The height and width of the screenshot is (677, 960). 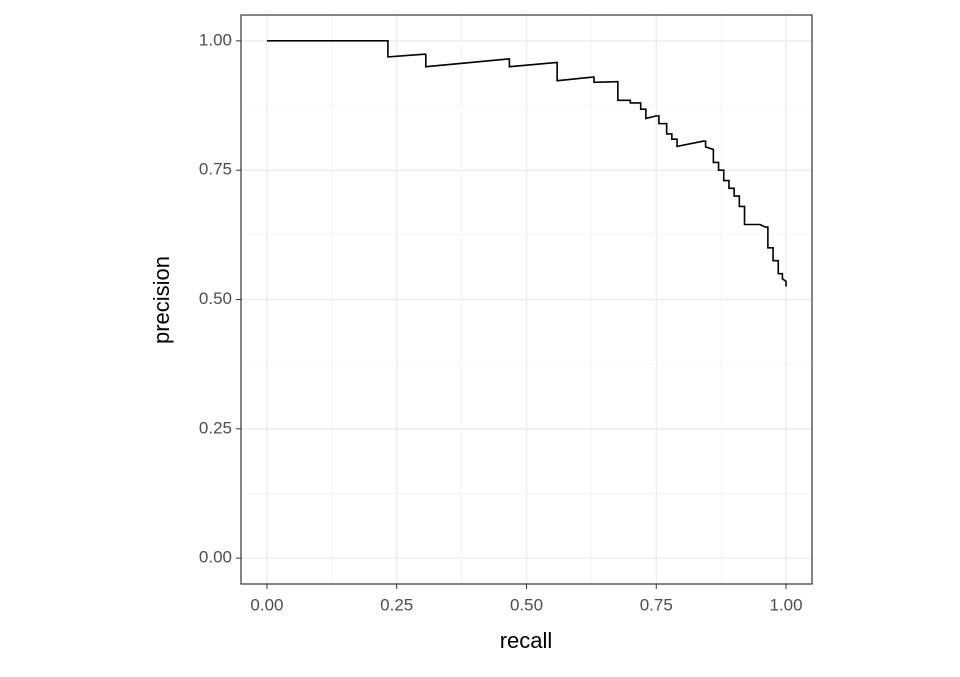 I want to click on x-tick-label: 0.00, so click(x=266, y=604).